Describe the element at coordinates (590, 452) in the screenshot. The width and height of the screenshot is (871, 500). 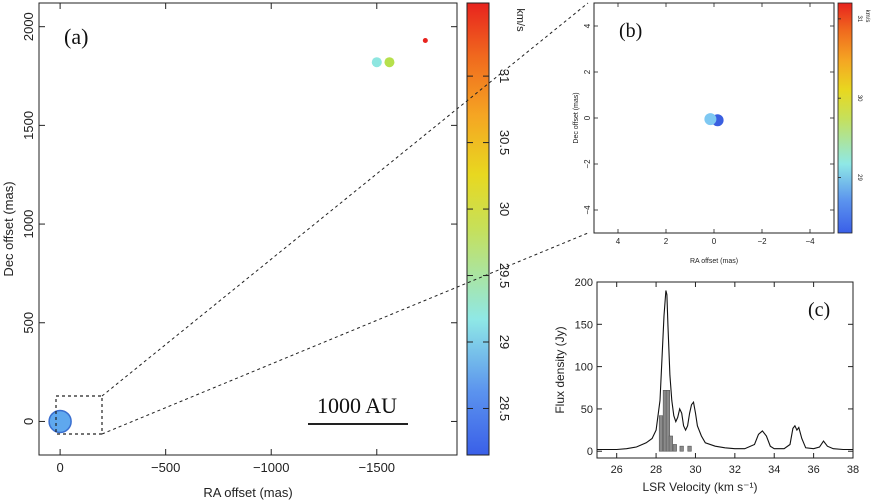
I see `c-y-tick-label: 0` at that location.